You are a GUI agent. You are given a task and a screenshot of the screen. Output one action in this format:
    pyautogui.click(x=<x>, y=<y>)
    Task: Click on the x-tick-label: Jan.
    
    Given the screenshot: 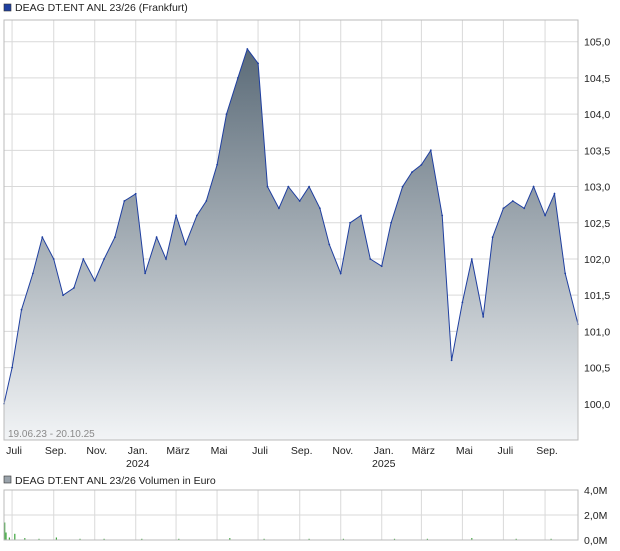 What is the action you would take?
    pyautogui.click(x=138, y=451)
    